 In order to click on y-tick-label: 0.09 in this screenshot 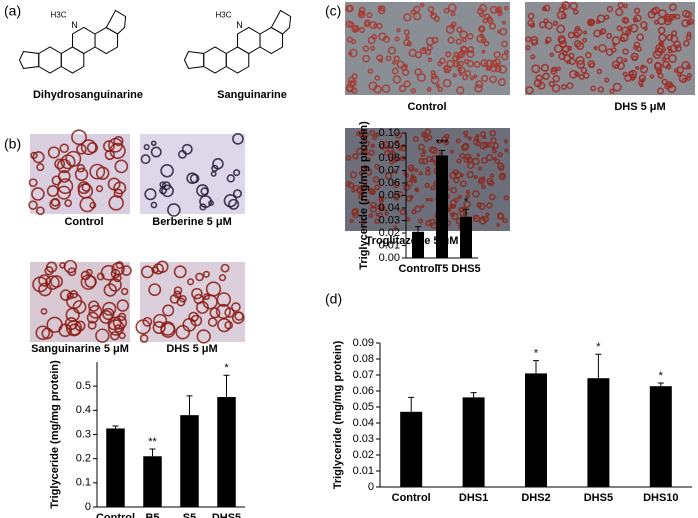, I will do `click(389, 145)`.